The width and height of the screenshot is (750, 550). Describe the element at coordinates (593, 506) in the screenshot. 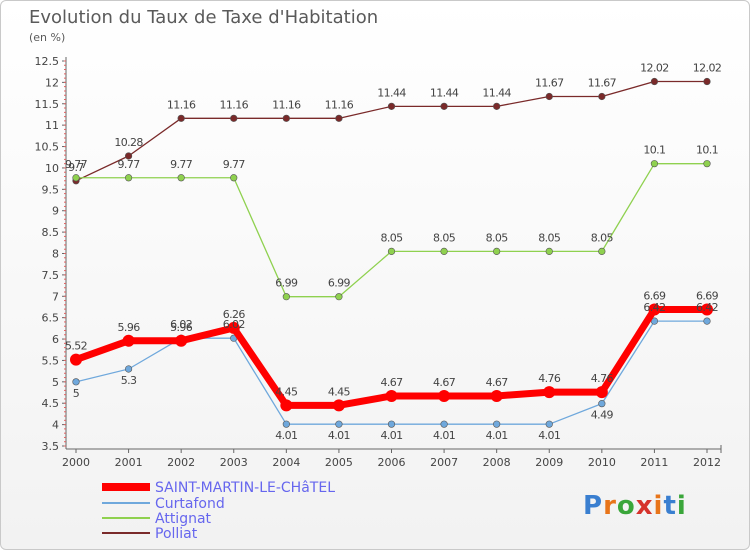

I see `logo-letter: P` at that location.